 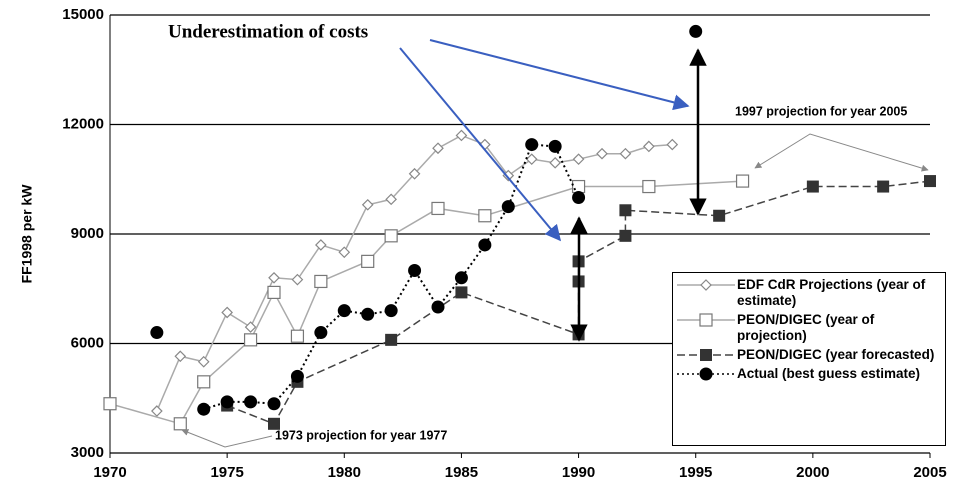 What do you see at coordinates (829, 373) in the screenshot?
I see `legend-label: Actual (best guess estimate)` at bounding box center [829, 373].